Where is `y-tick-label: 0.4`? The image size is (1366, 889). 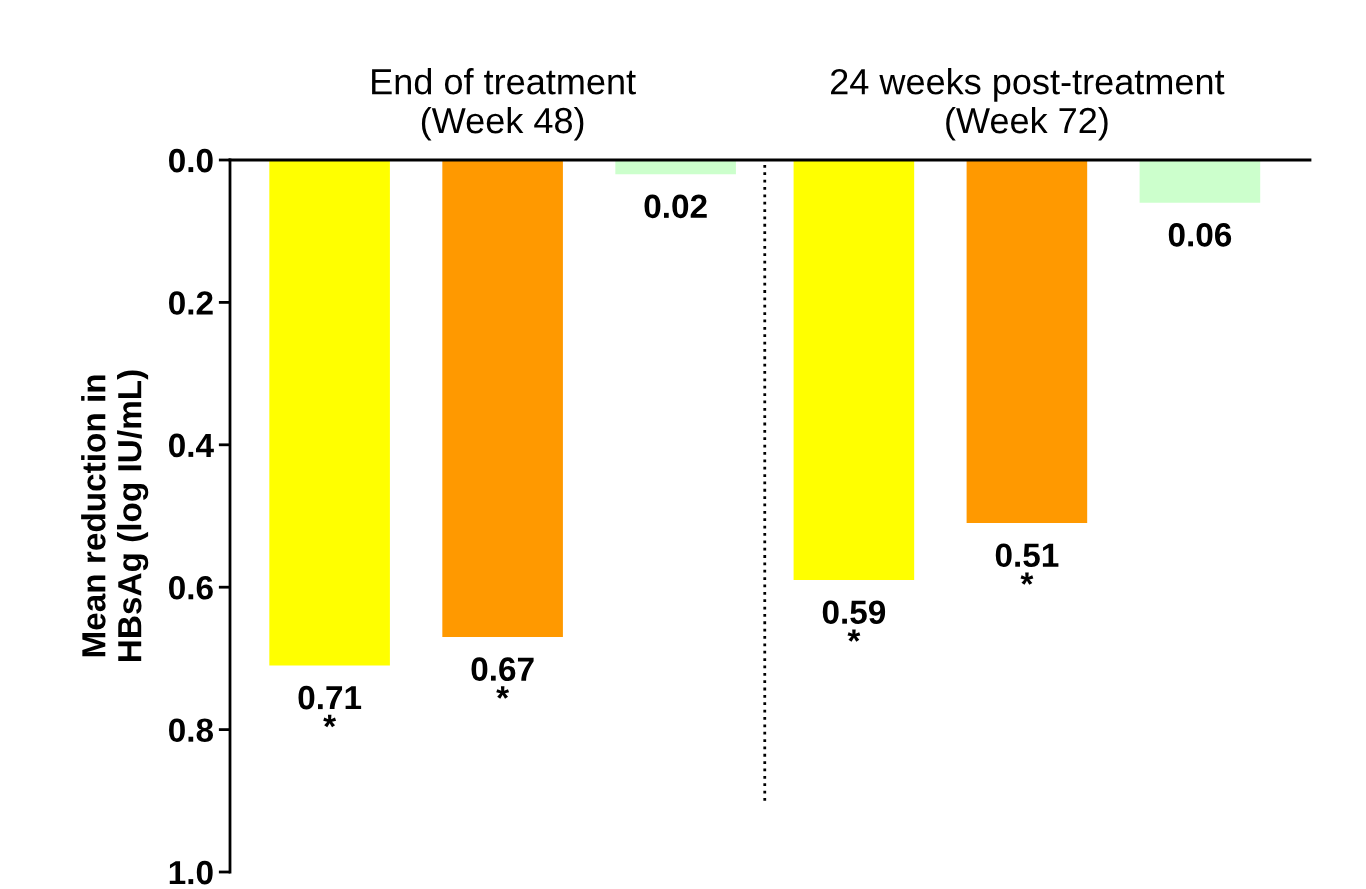 y-tick-label: 0.4 is located at coordinates (191, 445).